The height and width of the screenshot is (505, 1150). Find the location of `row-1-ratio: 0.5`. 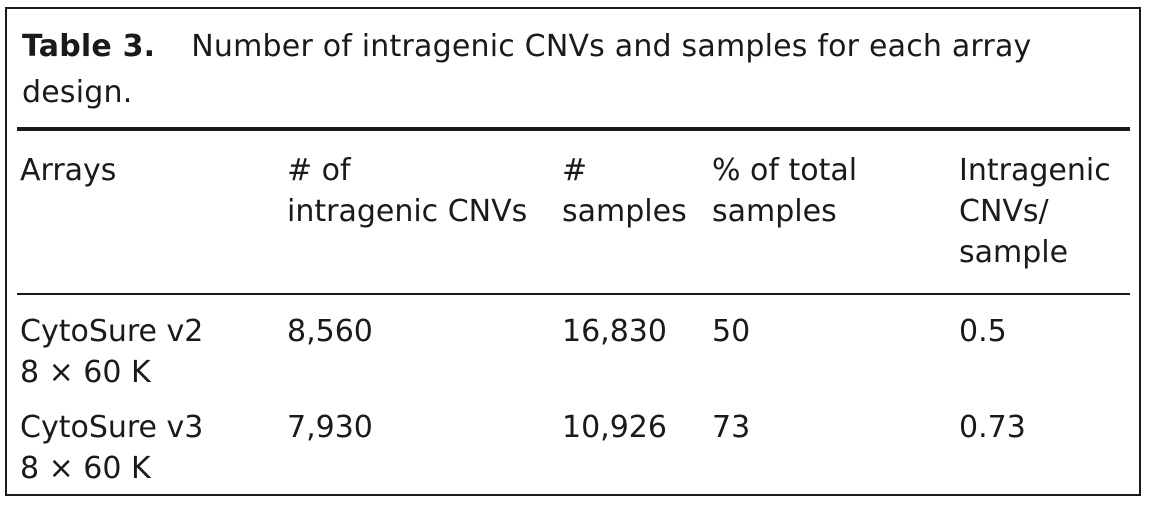

row-1-ratio: 0.5 is located at coordinates (983, 331).